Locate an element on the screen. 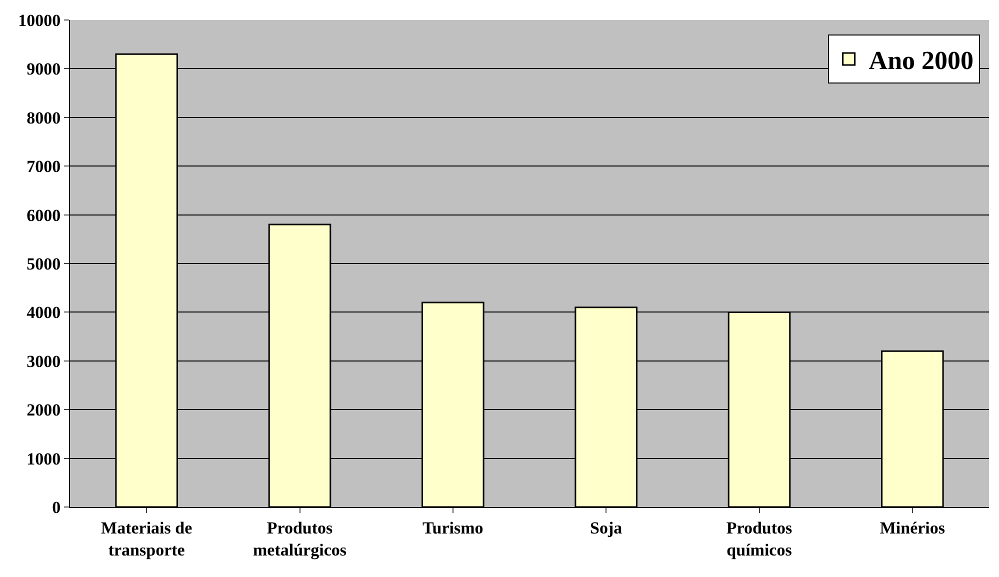  x-tick-label: Turismo is located at coordinates (453, 528).